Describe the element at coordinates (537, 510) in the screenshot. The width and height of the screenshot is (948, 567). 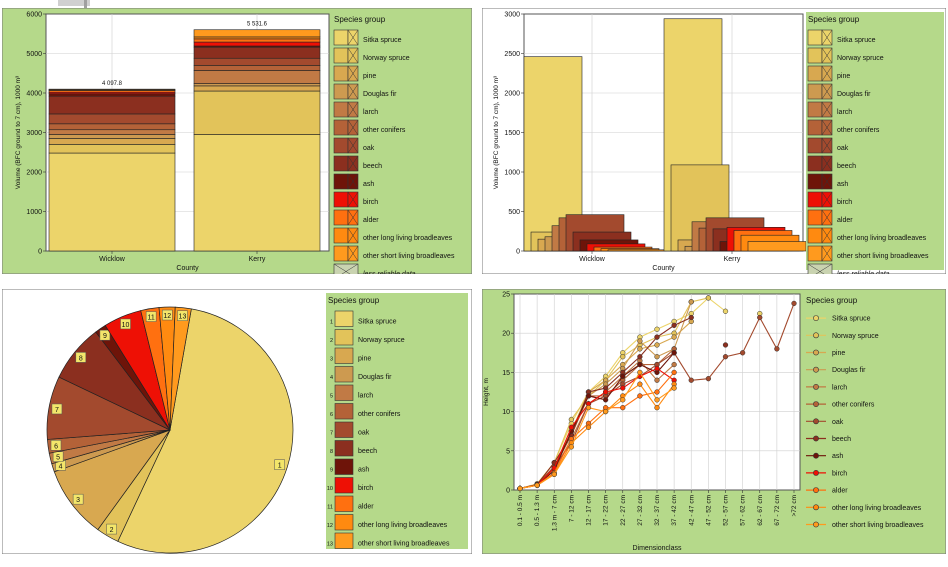
I see `x-tick-label: 0.5 - 1.3 m` at that location.